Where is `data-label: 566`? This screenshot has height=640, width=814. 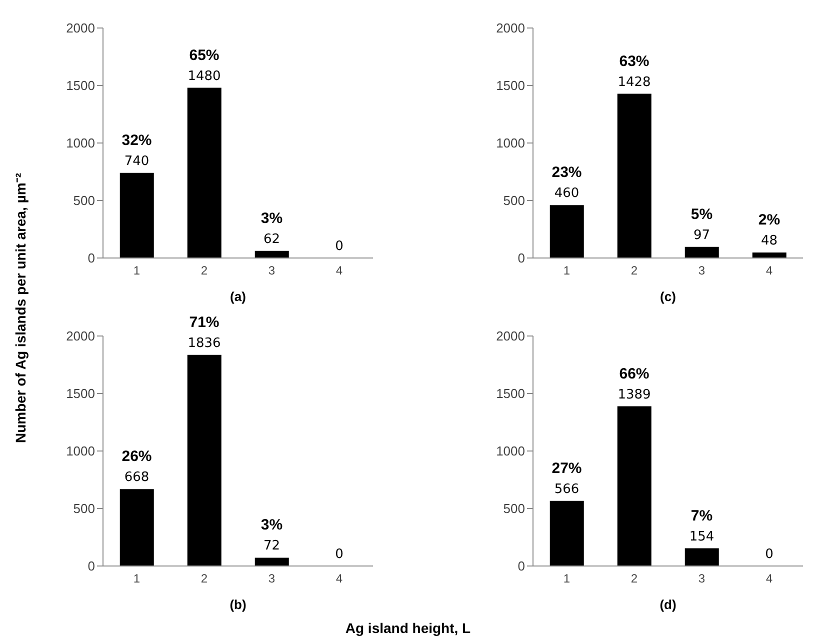 data-label: 566 is located at coordinates (567, 489).